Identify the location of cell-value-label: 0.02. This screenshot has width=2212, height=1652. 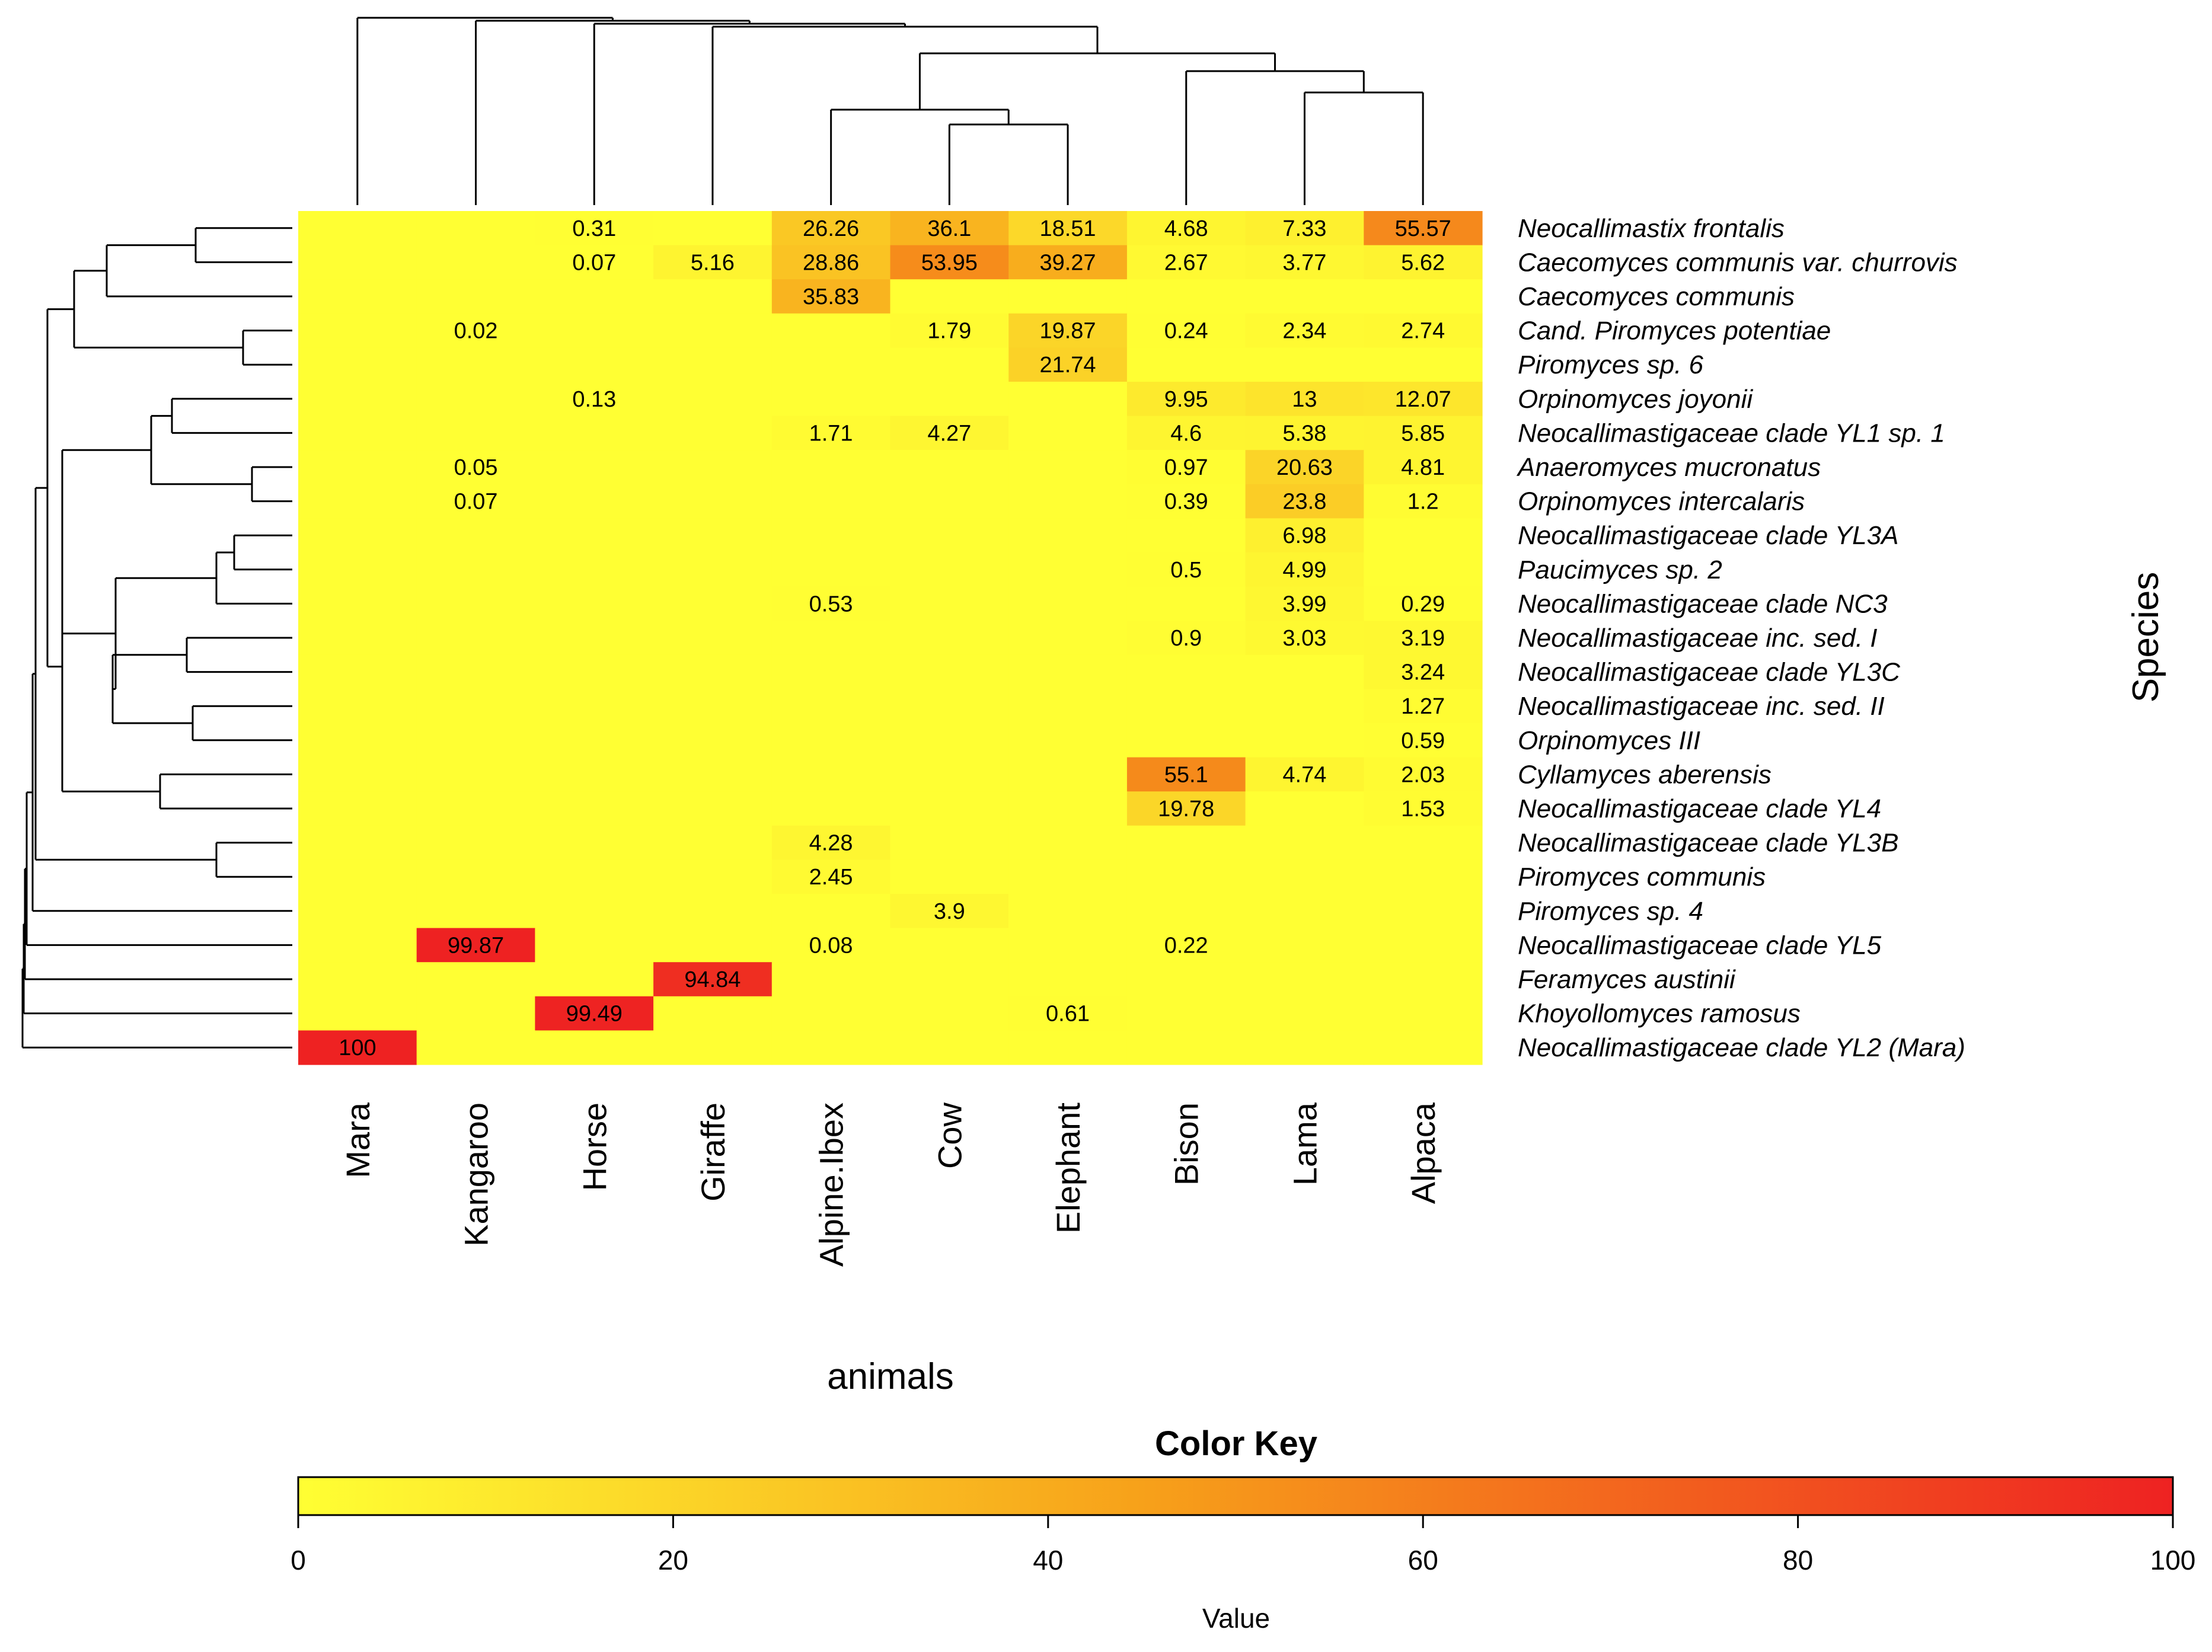
(476, 331).